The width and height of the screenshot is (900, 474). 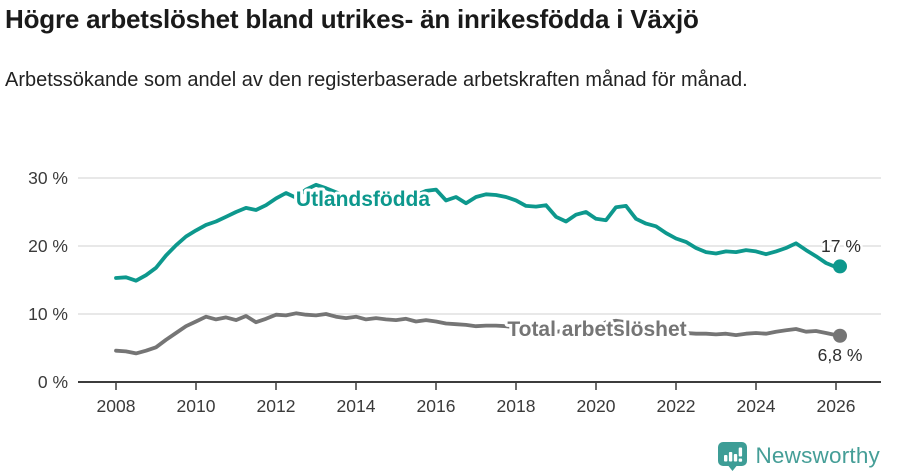 What do you see at coordinates (196, 406) in the screenshot?
I see `x-tick-label: 2010` at bounding box center [196, 406].